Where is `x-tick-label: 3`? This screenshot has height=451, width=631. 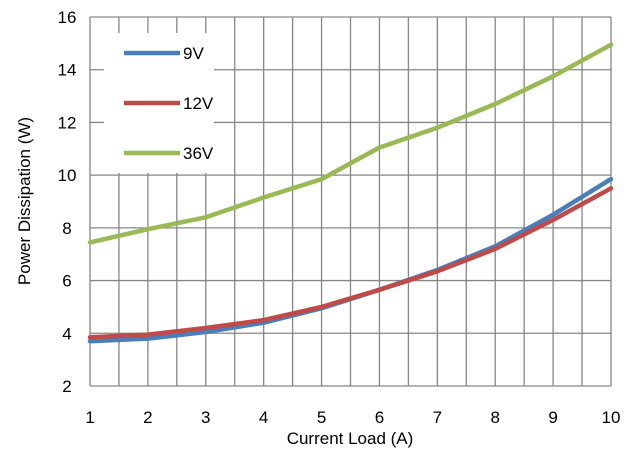 x-tick-label: 3 is located at coordinates (205, 417).